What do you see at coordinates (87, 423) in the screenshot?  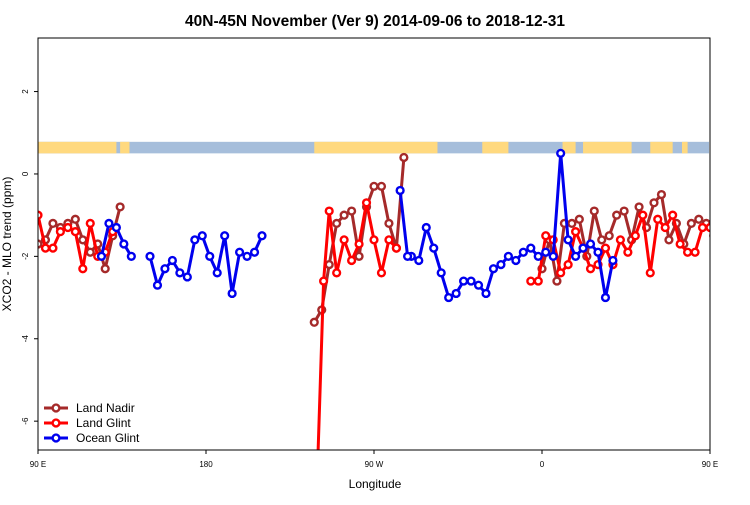 I see `legend-item-land-glint: Land Glint` at bounding box center [87, 423].